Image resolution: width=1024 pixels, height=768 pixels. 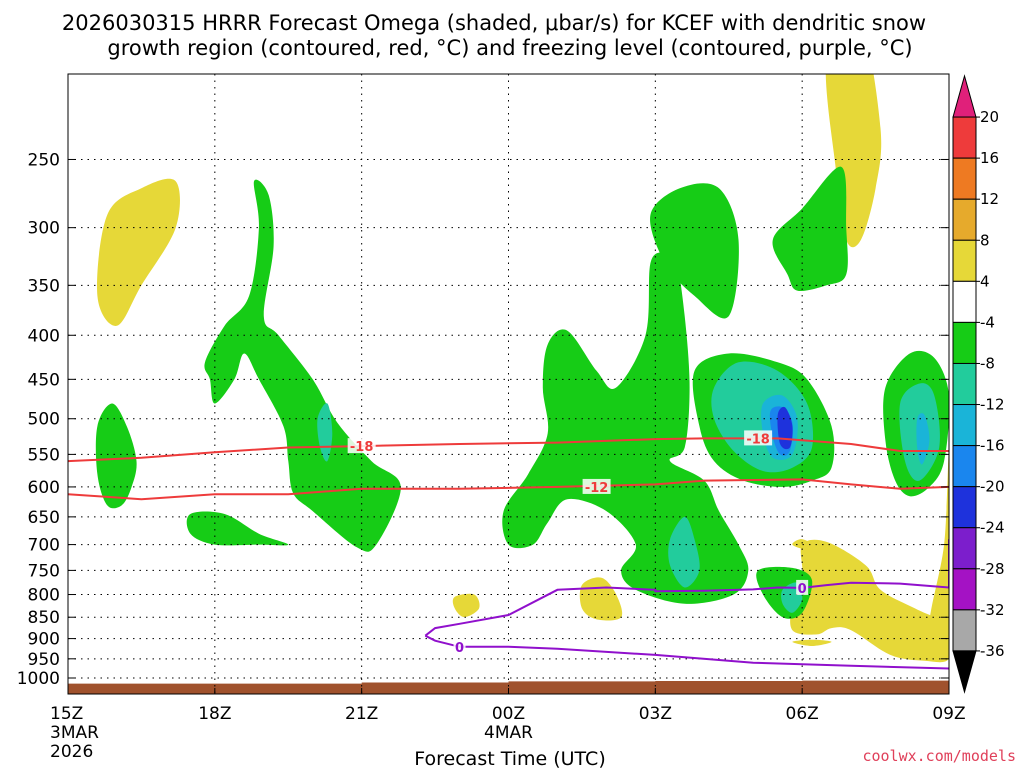 What do you see at coordinates (989, 158) in the screenshot?
I see `colorbar-label: 16` at bounding box center [989, 158].